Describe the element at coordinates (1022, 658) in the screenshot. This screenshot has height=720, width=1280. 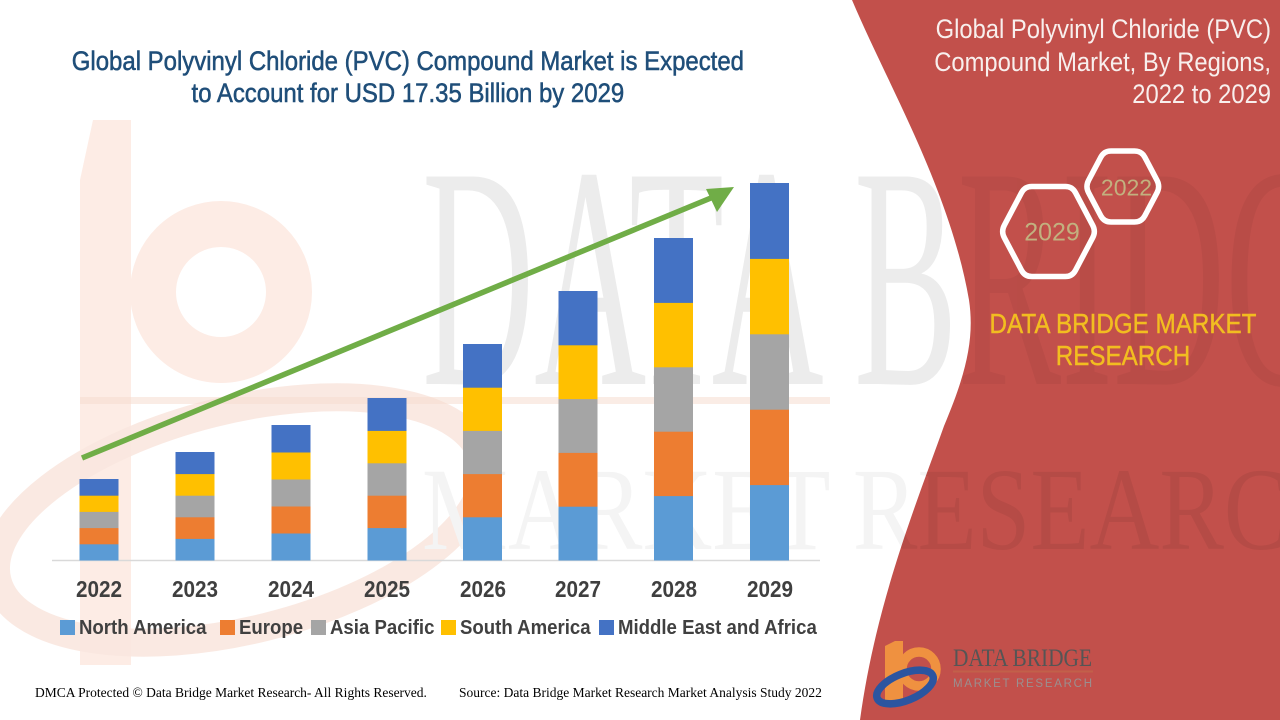
I see `svg-text: DATA BRIDGE` at that location.